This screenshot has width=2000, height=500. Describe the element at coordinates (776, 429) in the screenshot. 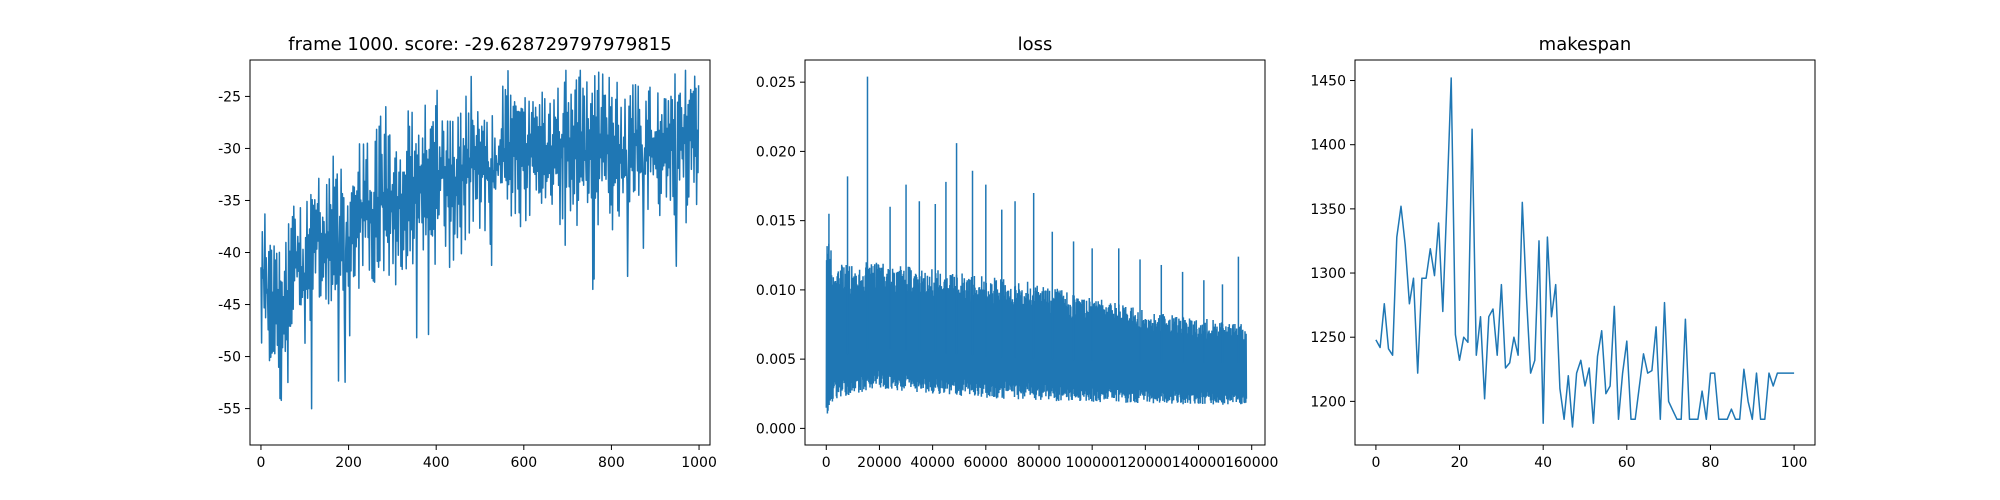

I see `loss-y-tick-label: 0.000` at that location.